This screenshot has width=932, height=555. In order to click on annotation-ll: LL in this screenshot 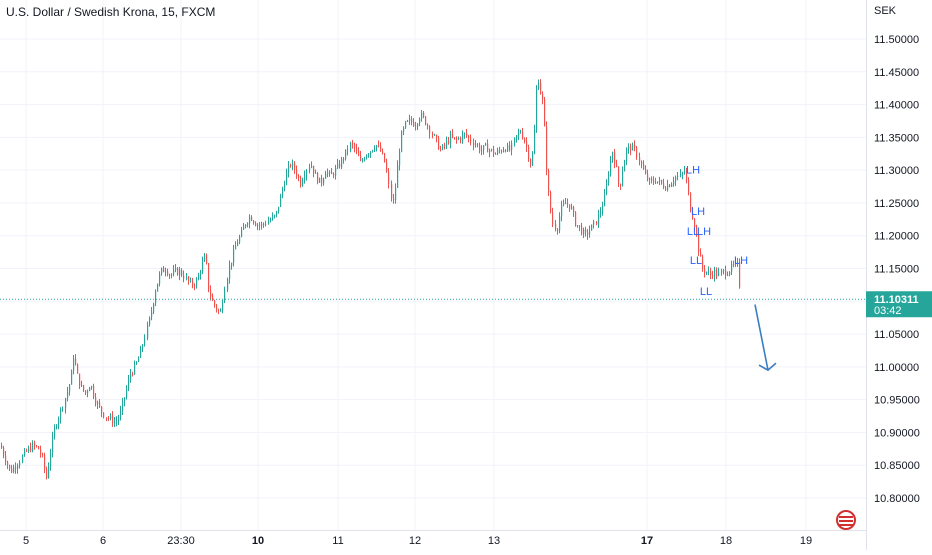, I will do `click(696, 261)`.